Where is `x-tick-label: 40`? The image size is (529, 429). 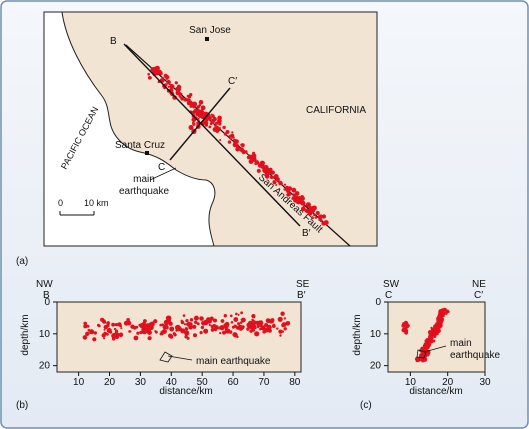 x-tick-label: 40 is located at coordinates (172, 382).